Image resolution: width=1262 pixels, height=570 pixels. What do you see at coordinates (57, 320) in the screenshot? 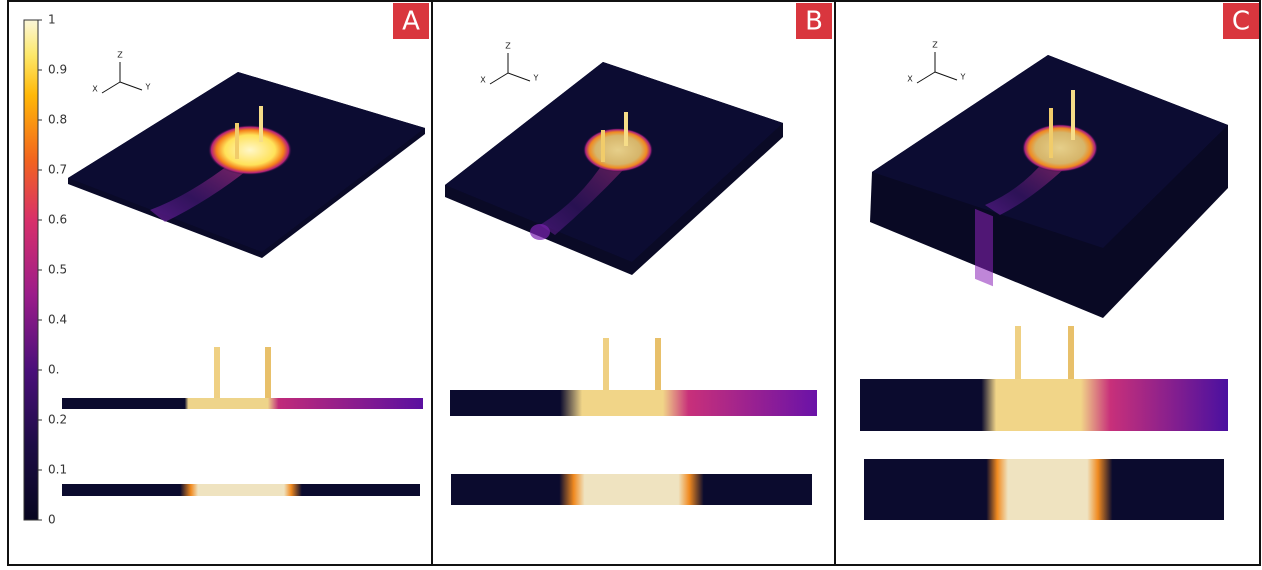
I see `tick-label: 0.4` at bounding box center [57, 320].